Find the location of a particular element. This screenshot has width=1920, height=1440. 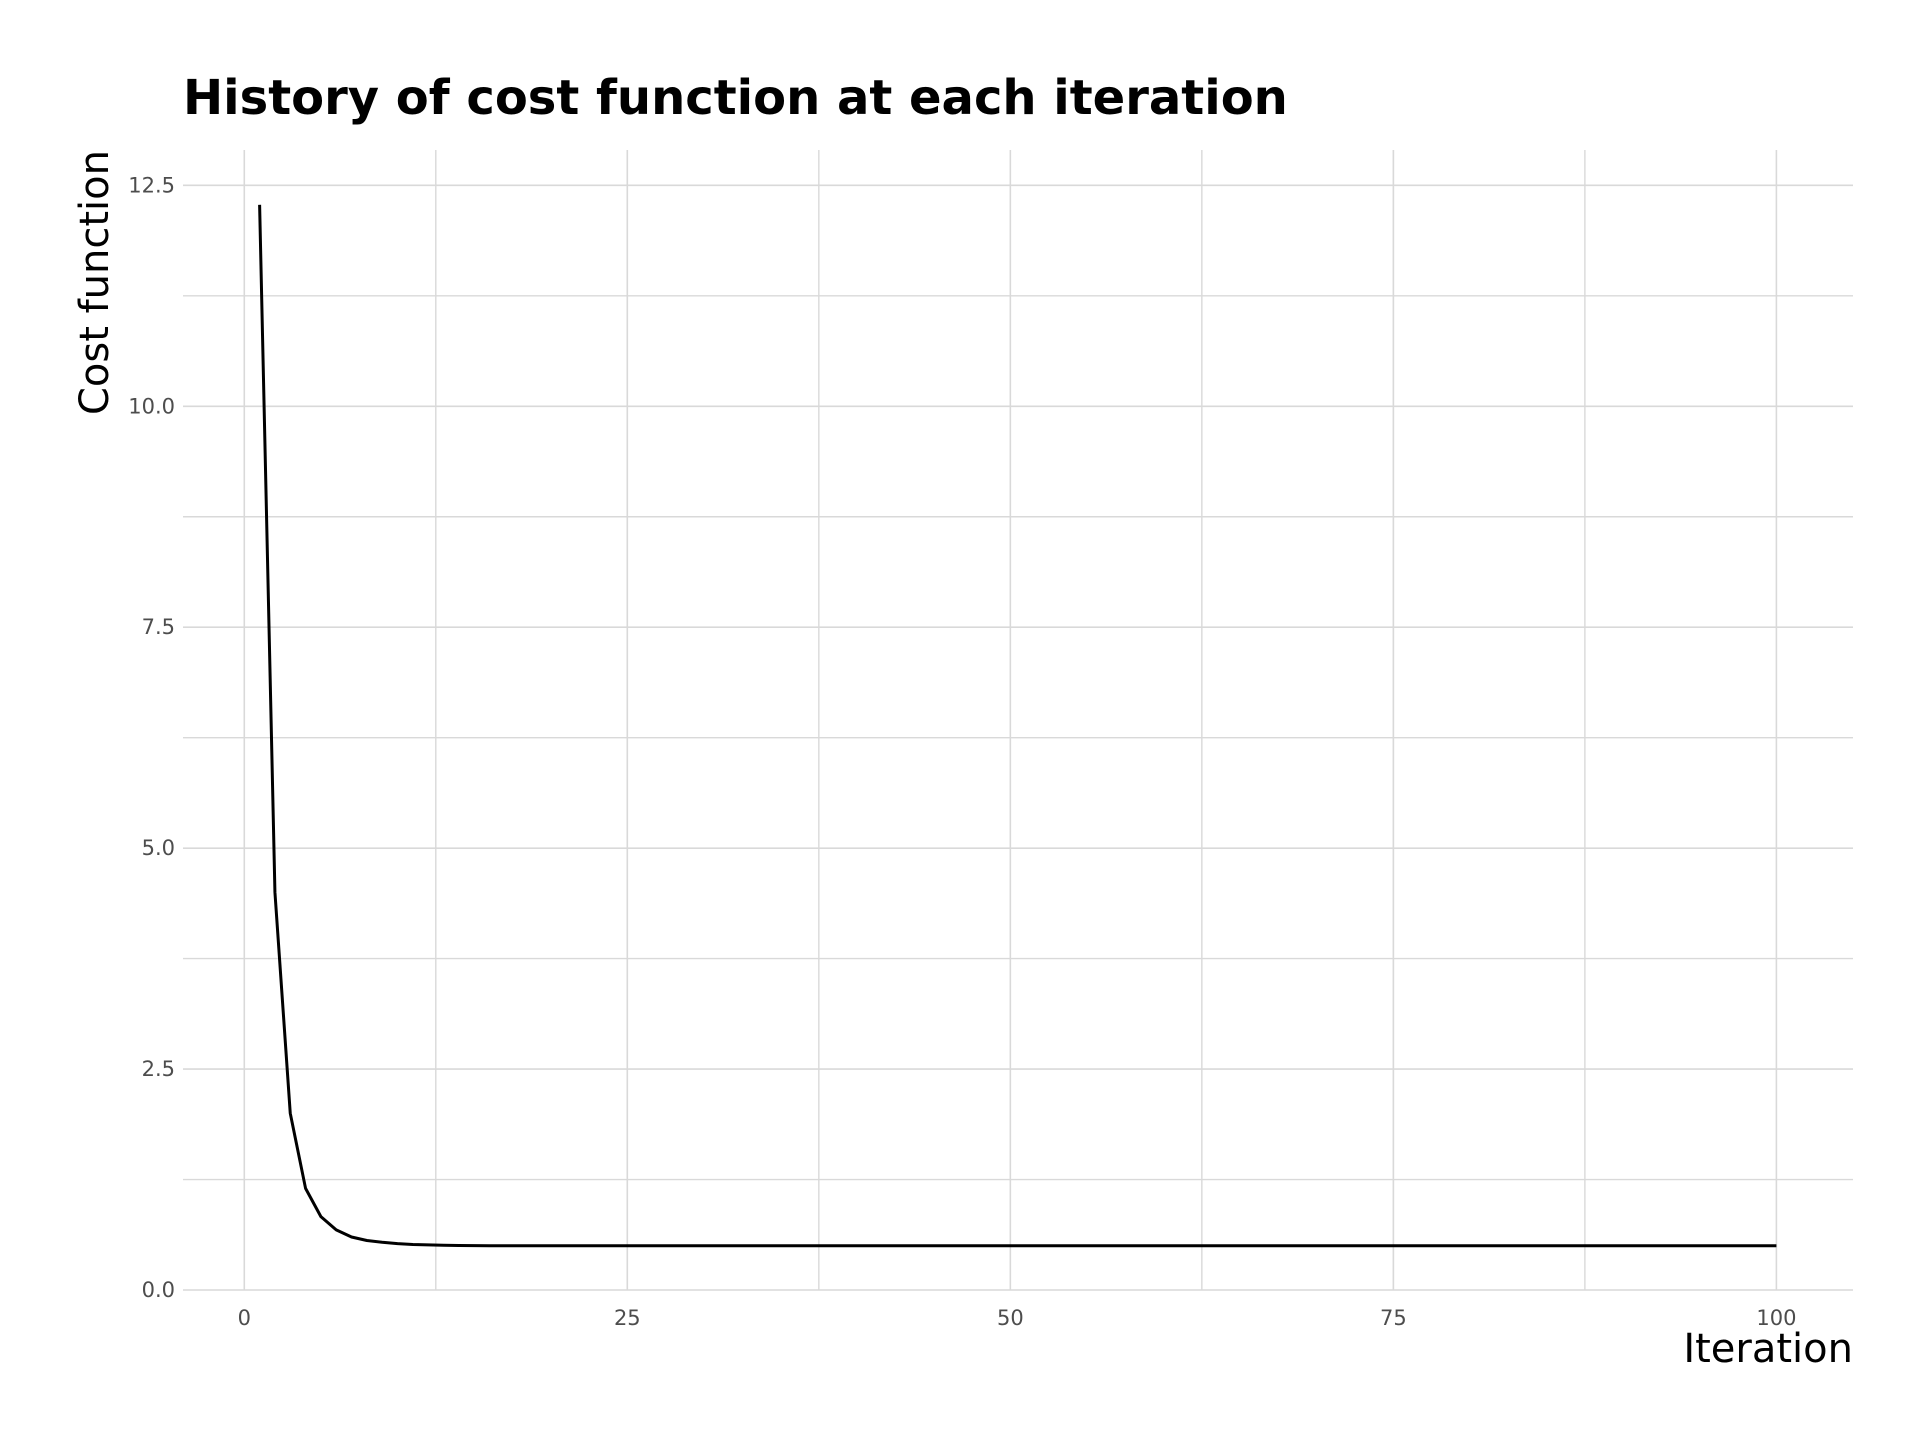

x-tick-label: 0 is located at coordinates (244, 1318).